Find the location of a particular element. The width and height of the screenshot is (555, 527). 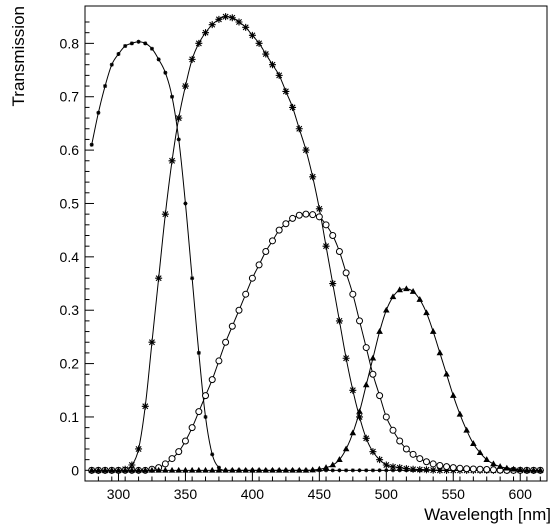

x-tick-label: 450 is located at coordinates (320, 494).